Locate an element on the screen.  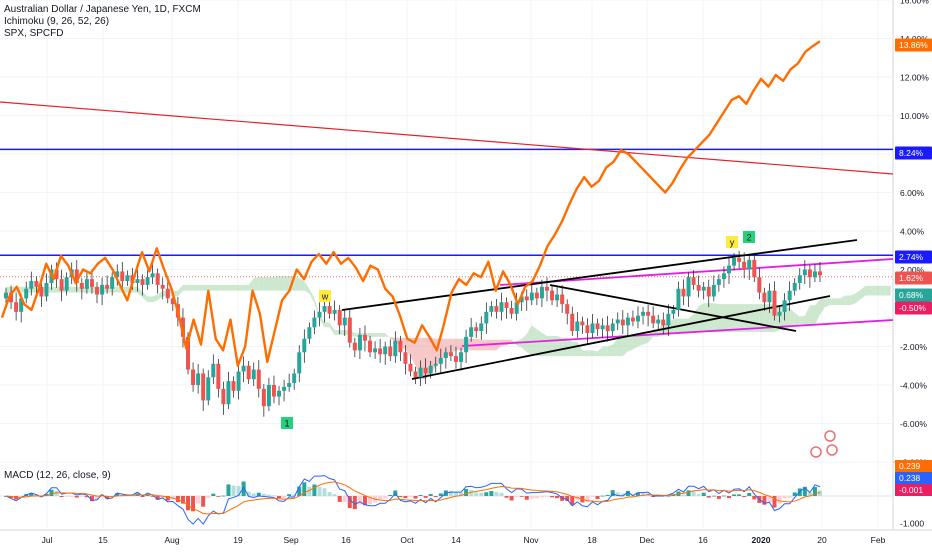
x-tick-label: 19 is located at coordinates (238, 540).